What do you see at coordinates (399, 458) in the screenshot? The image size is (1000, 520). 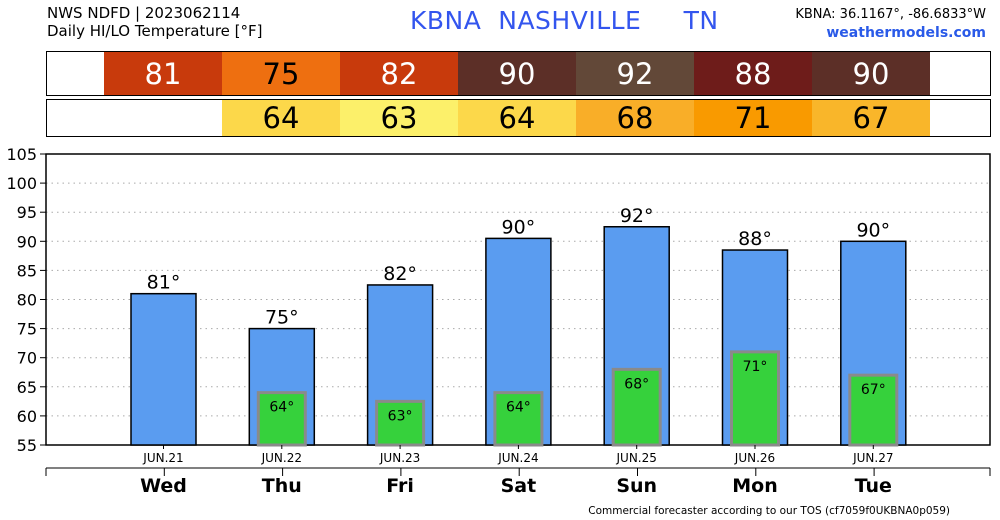 I see `date-label: JUN.23` at bounding box center [399, 458].